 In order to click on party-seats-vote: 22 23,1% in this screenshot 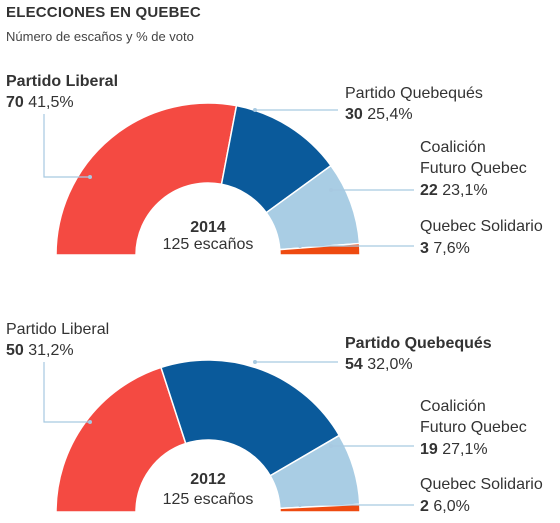, I will do `click(454, 190)`.